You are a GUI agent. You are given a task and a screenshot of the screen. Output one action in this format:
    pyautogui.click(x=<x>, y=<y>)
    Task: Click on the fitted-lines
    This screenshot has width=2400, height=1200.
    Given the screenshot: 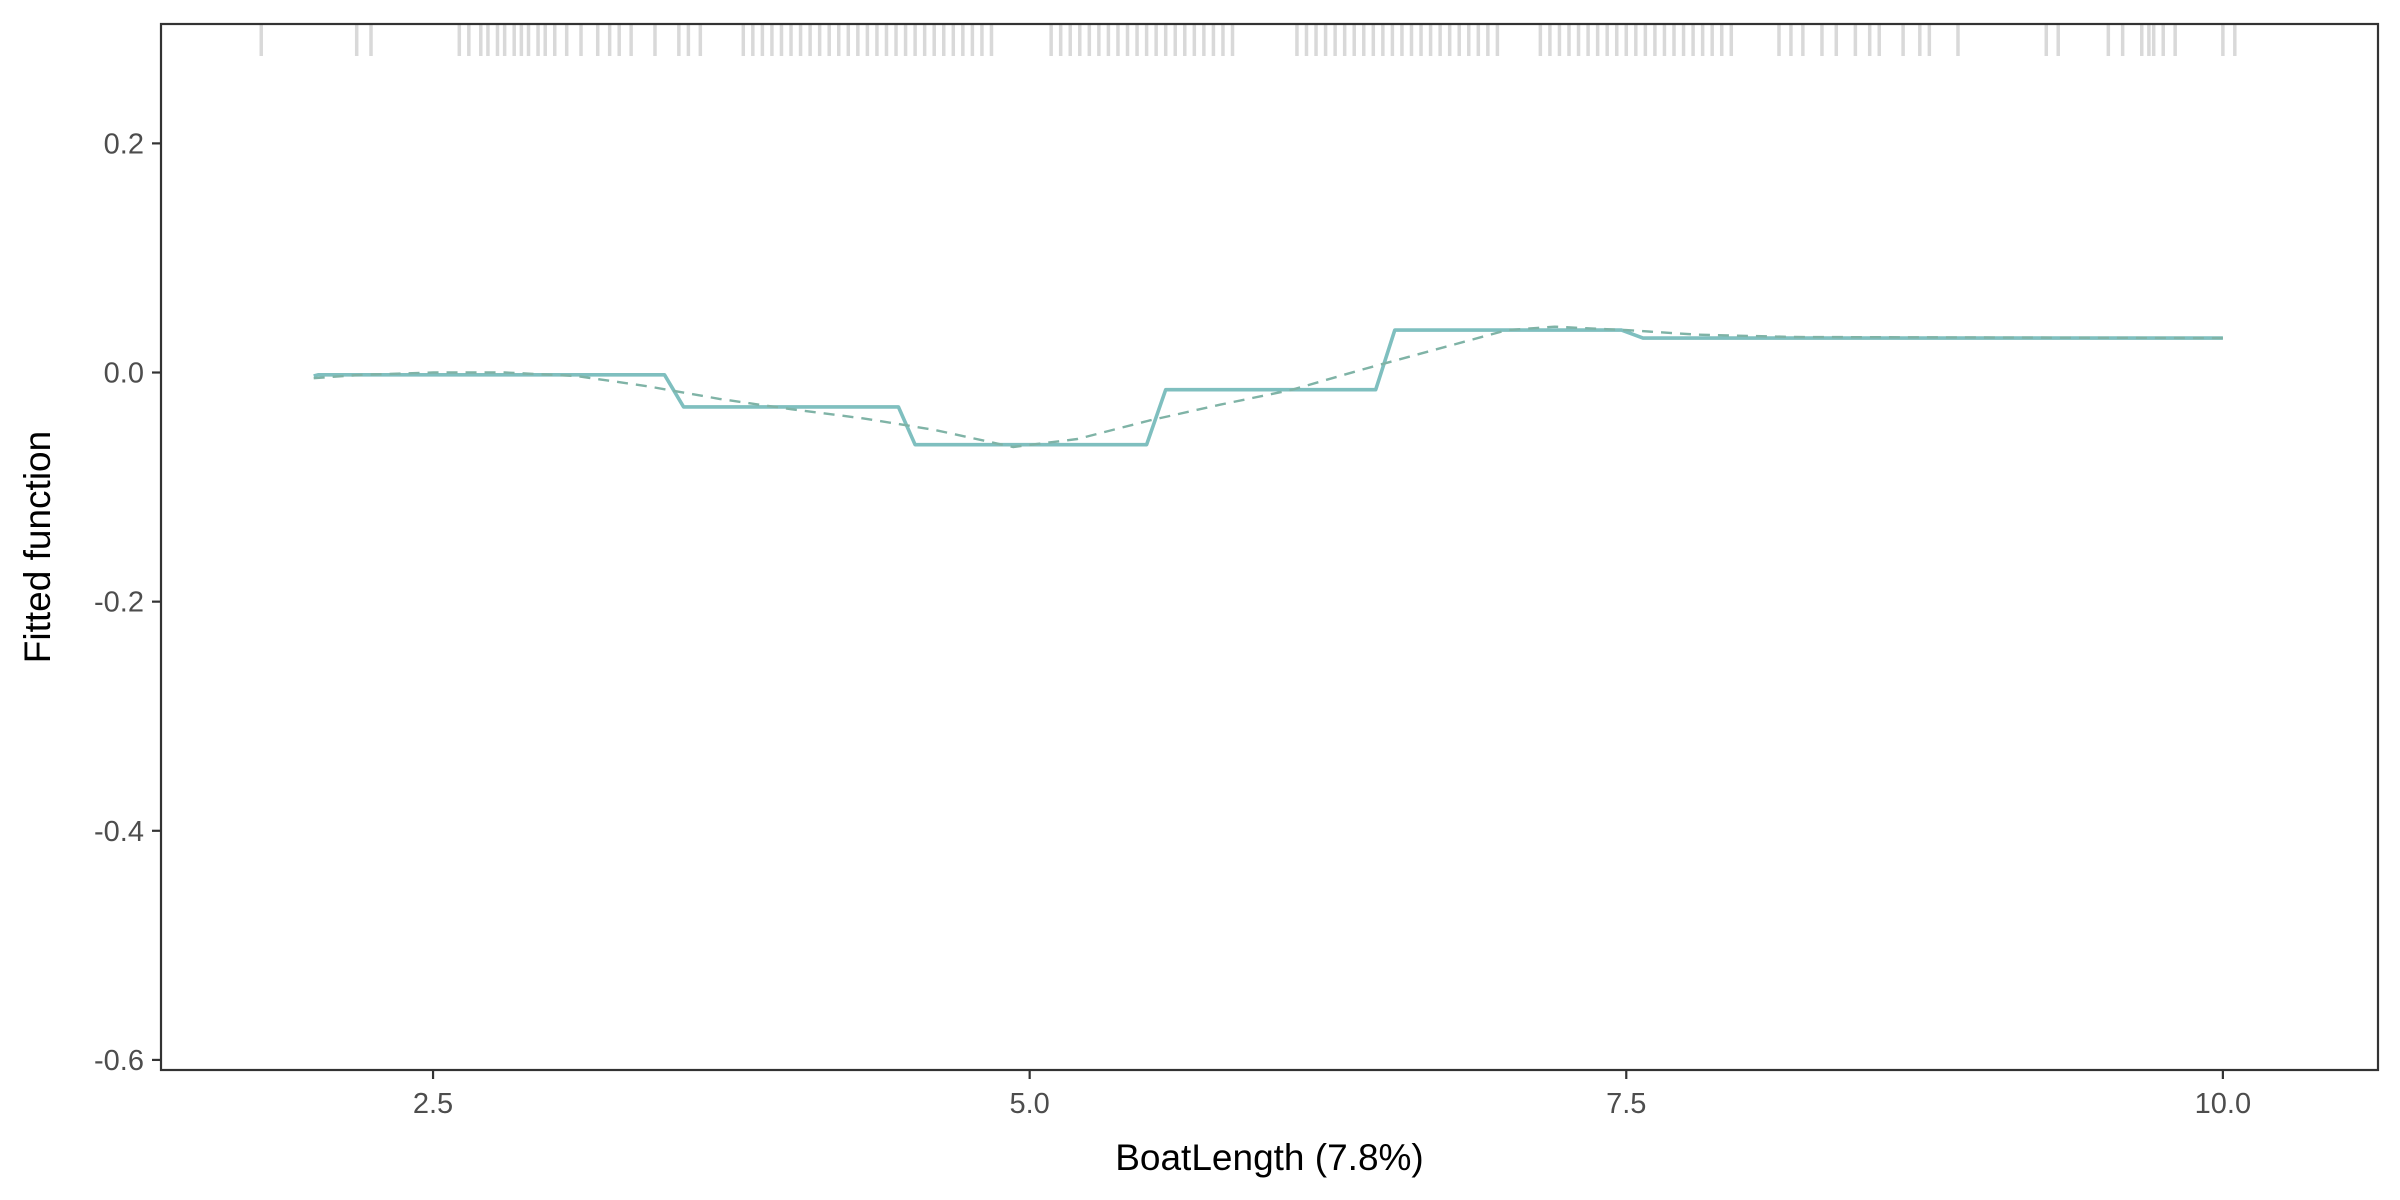 What is the action you would take?
    pyautogui.click(x=1268, y=387)
    